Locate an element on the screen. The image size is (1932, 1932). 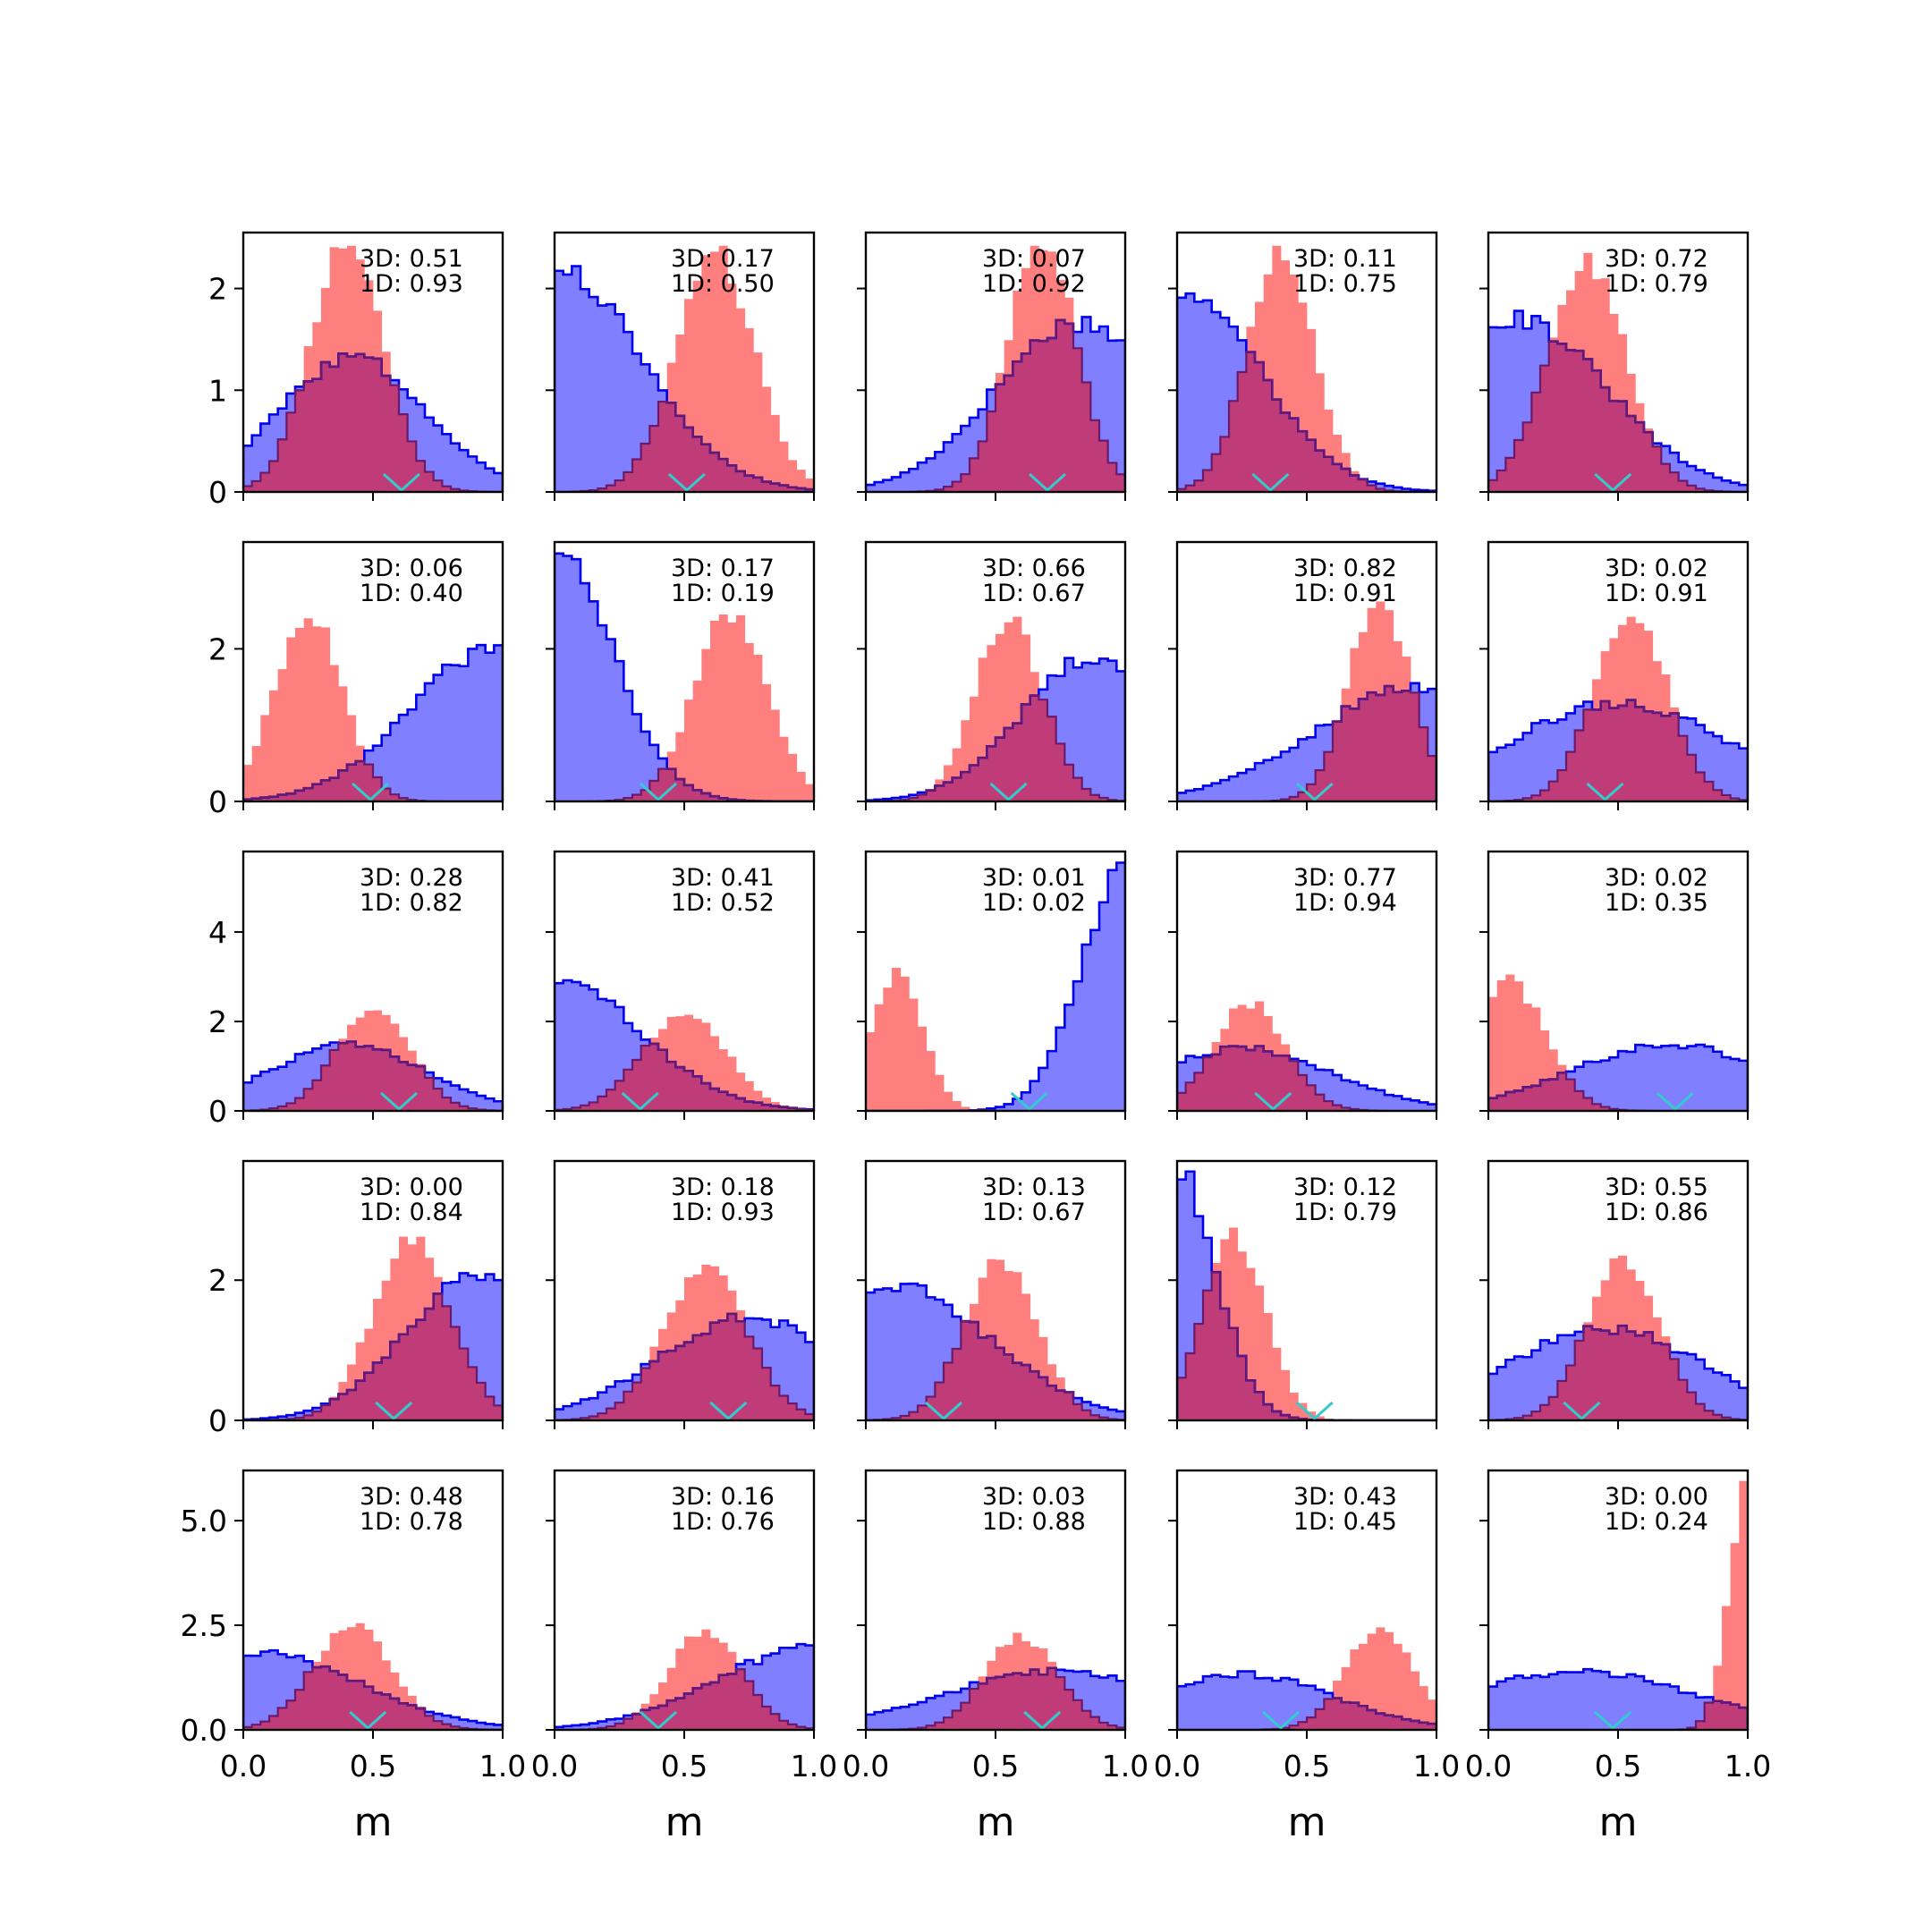
overlap-step-outline is located at coordinates (684, 1076).